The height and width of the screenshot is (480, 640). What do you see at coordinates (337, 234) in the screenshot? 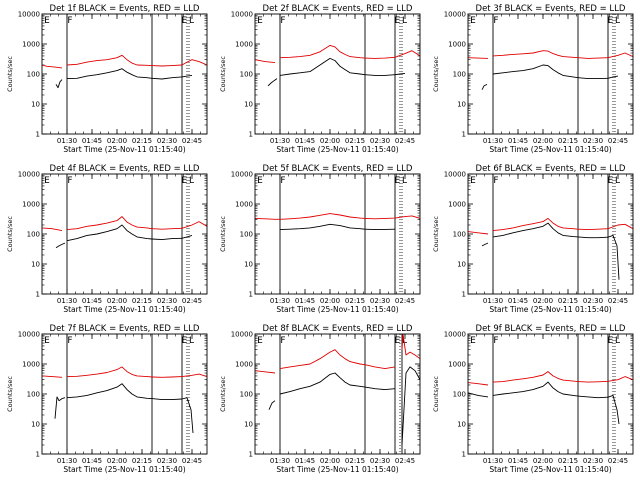
I see `plot-frame` at bounding box center [337, 234].